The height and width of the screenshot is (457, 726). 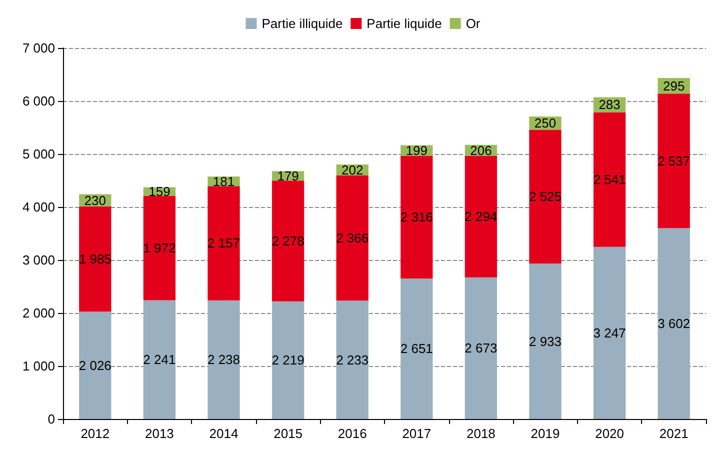 I want to click on data-label: 206, so click(x=481, y=150).